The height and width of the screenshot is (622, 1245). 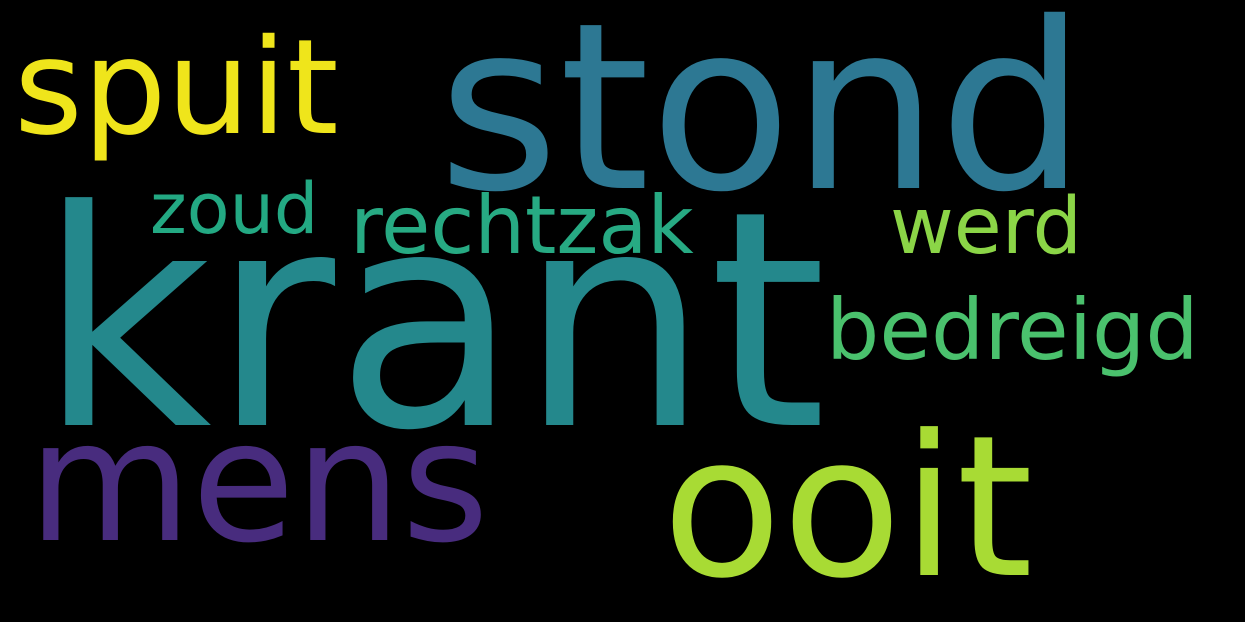 What do you see at coordinates (986, 227) in the screenshot?
I see `word-werd: werd` at bounding box center [986, 227].